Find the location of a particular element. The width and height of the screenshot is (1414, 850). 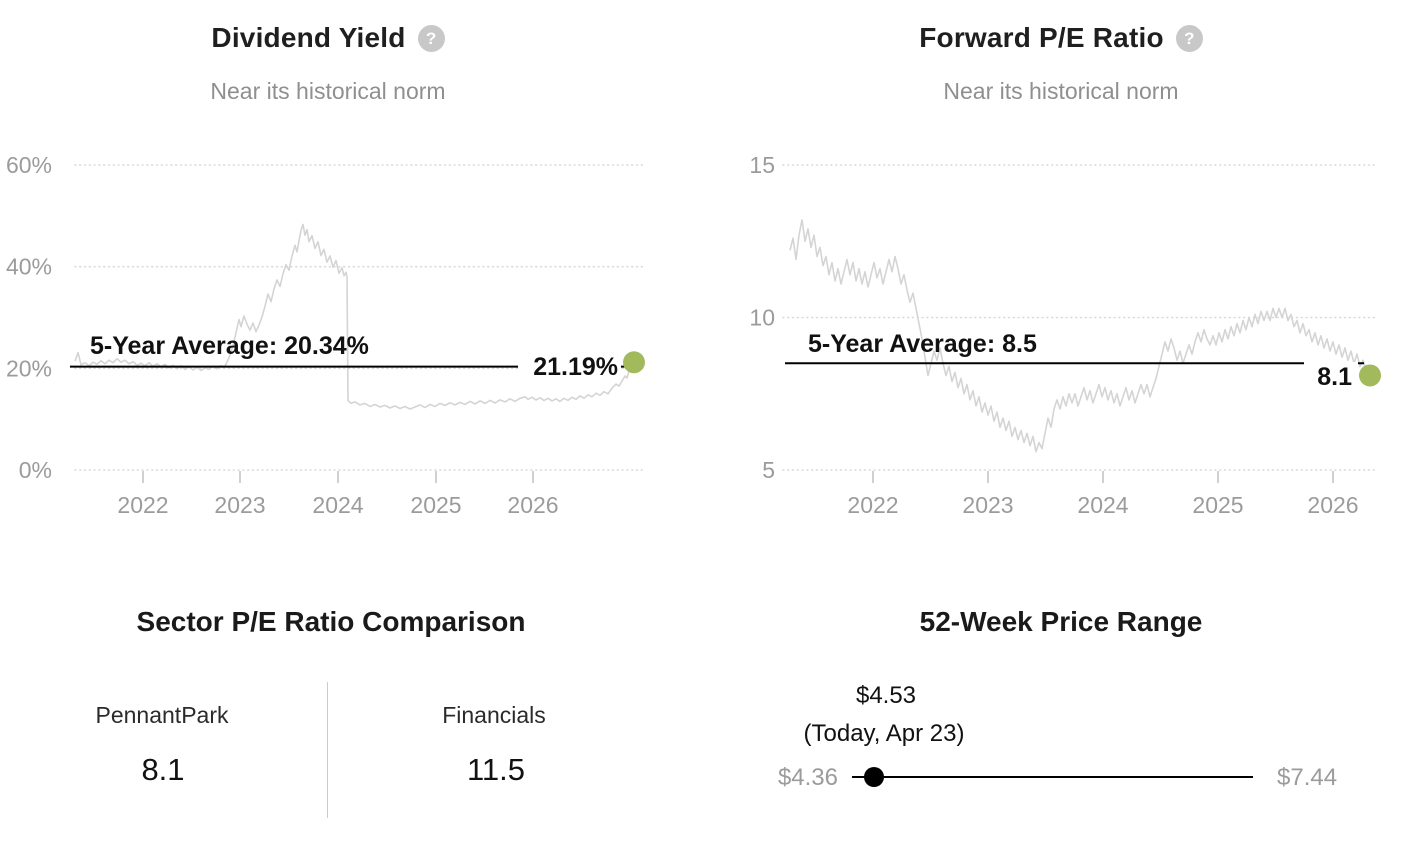

sector-comparison-sector-label: Financials is located at coordinates (494, 715).